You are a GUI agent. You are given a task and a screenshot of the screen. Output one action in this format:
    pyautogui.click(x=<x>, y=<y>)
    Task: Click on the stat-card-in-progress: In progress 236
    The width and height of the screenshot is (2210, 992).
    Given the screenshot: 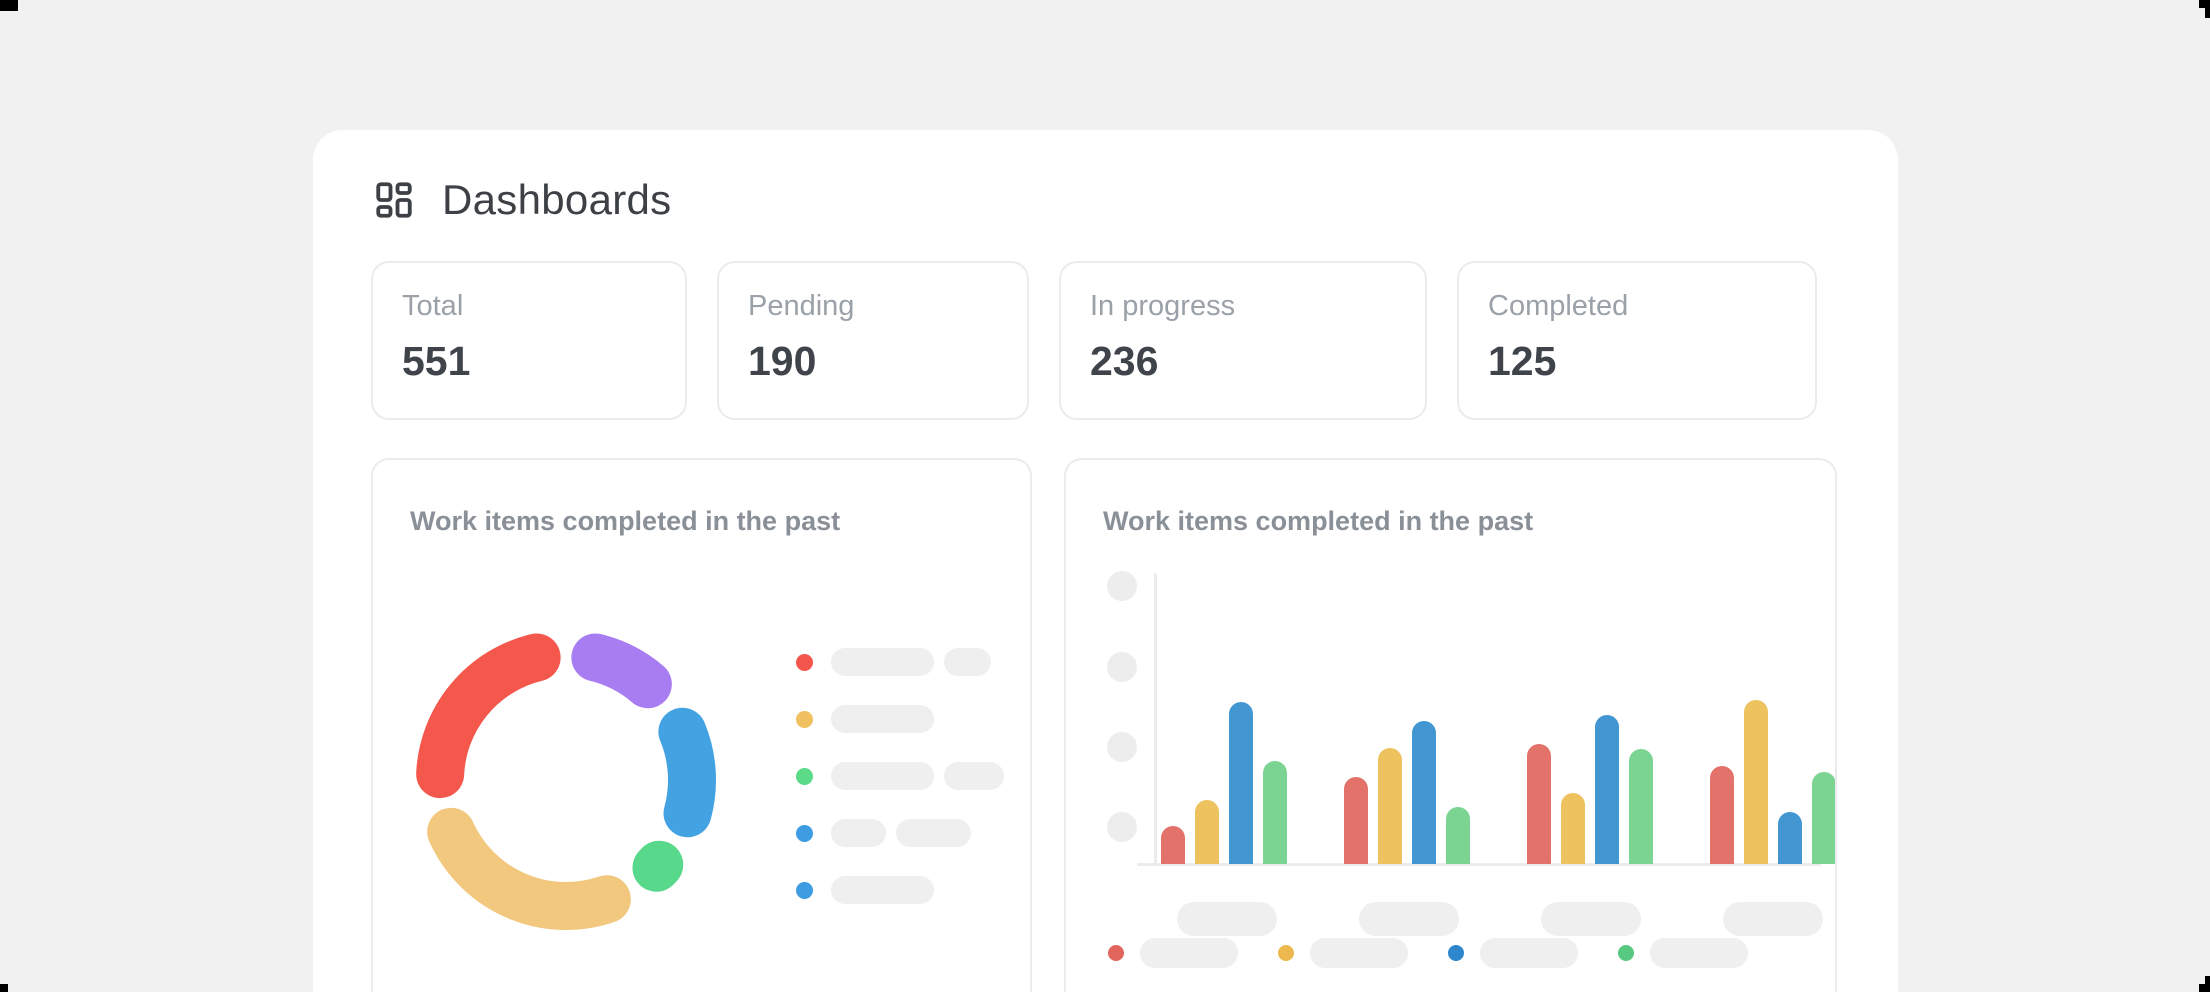 What is the action you would take?
    pyautogui.click(x=1243, y=340)
    